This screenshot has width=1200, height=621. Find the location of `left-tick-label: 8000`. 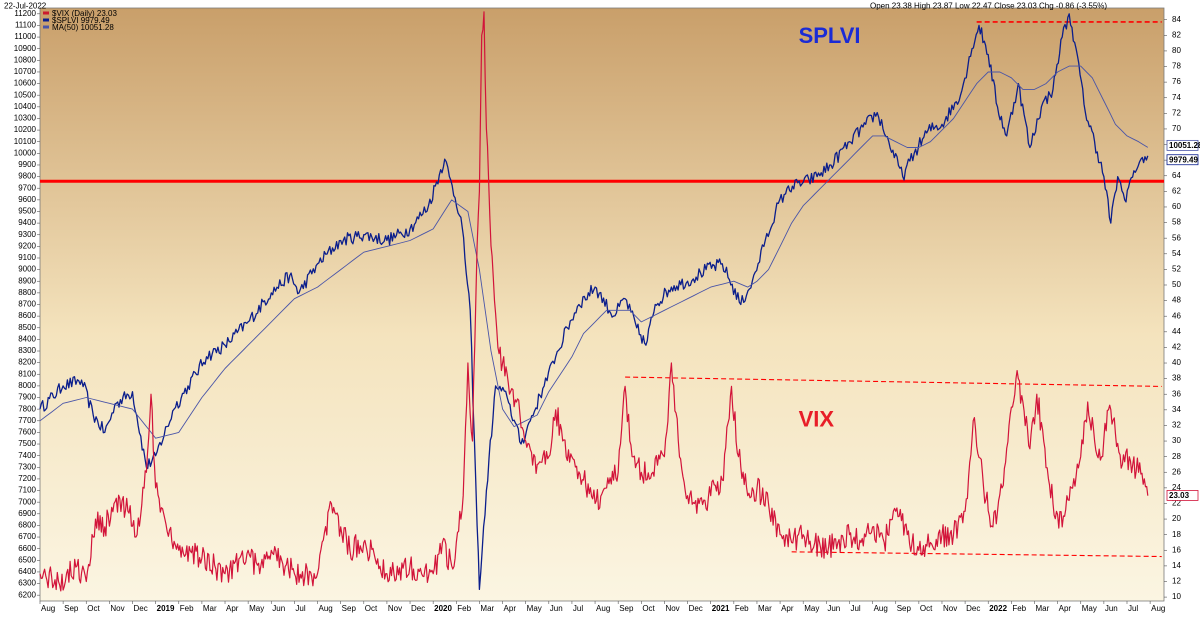

left-tick-label: 8000 is located at coordinates (27, 385).